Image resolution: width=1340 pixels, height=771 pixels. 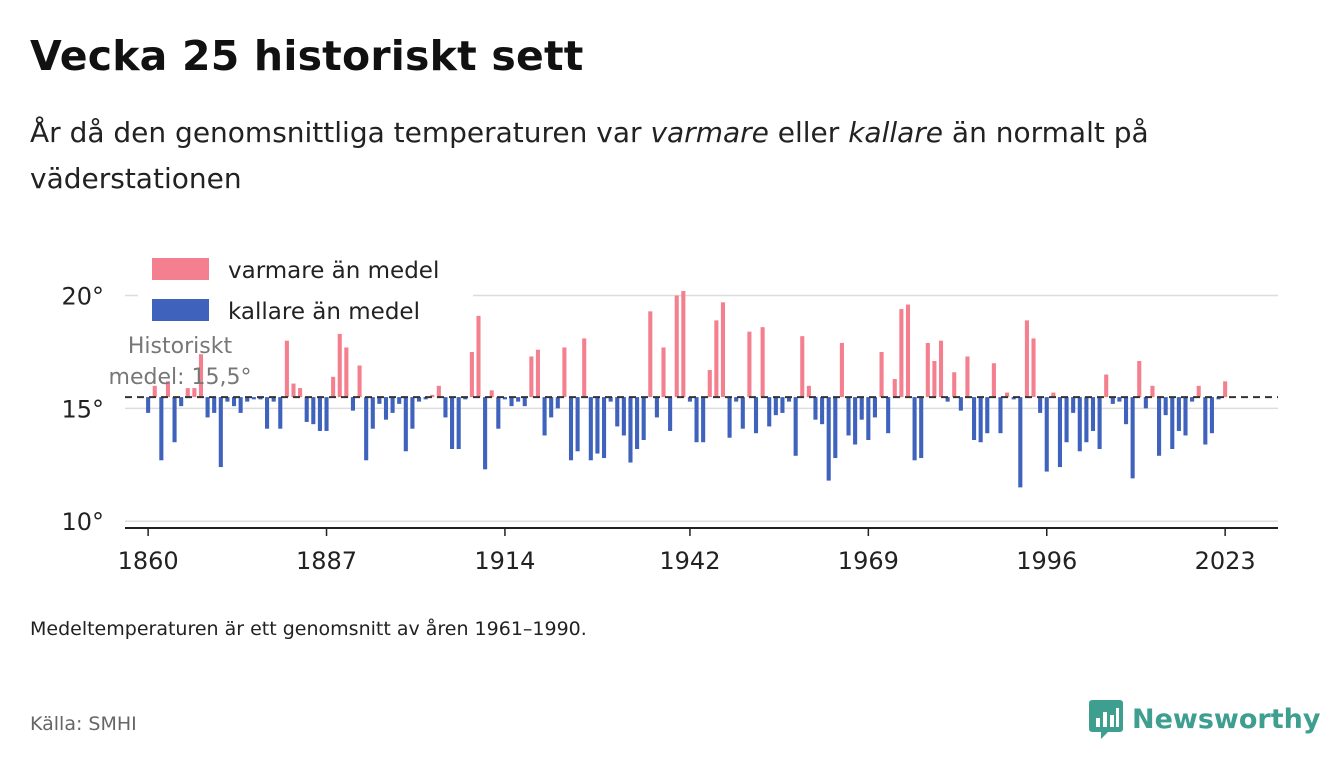 I want to click on legend-label: varmare än medel, so click(x=333, y=271).